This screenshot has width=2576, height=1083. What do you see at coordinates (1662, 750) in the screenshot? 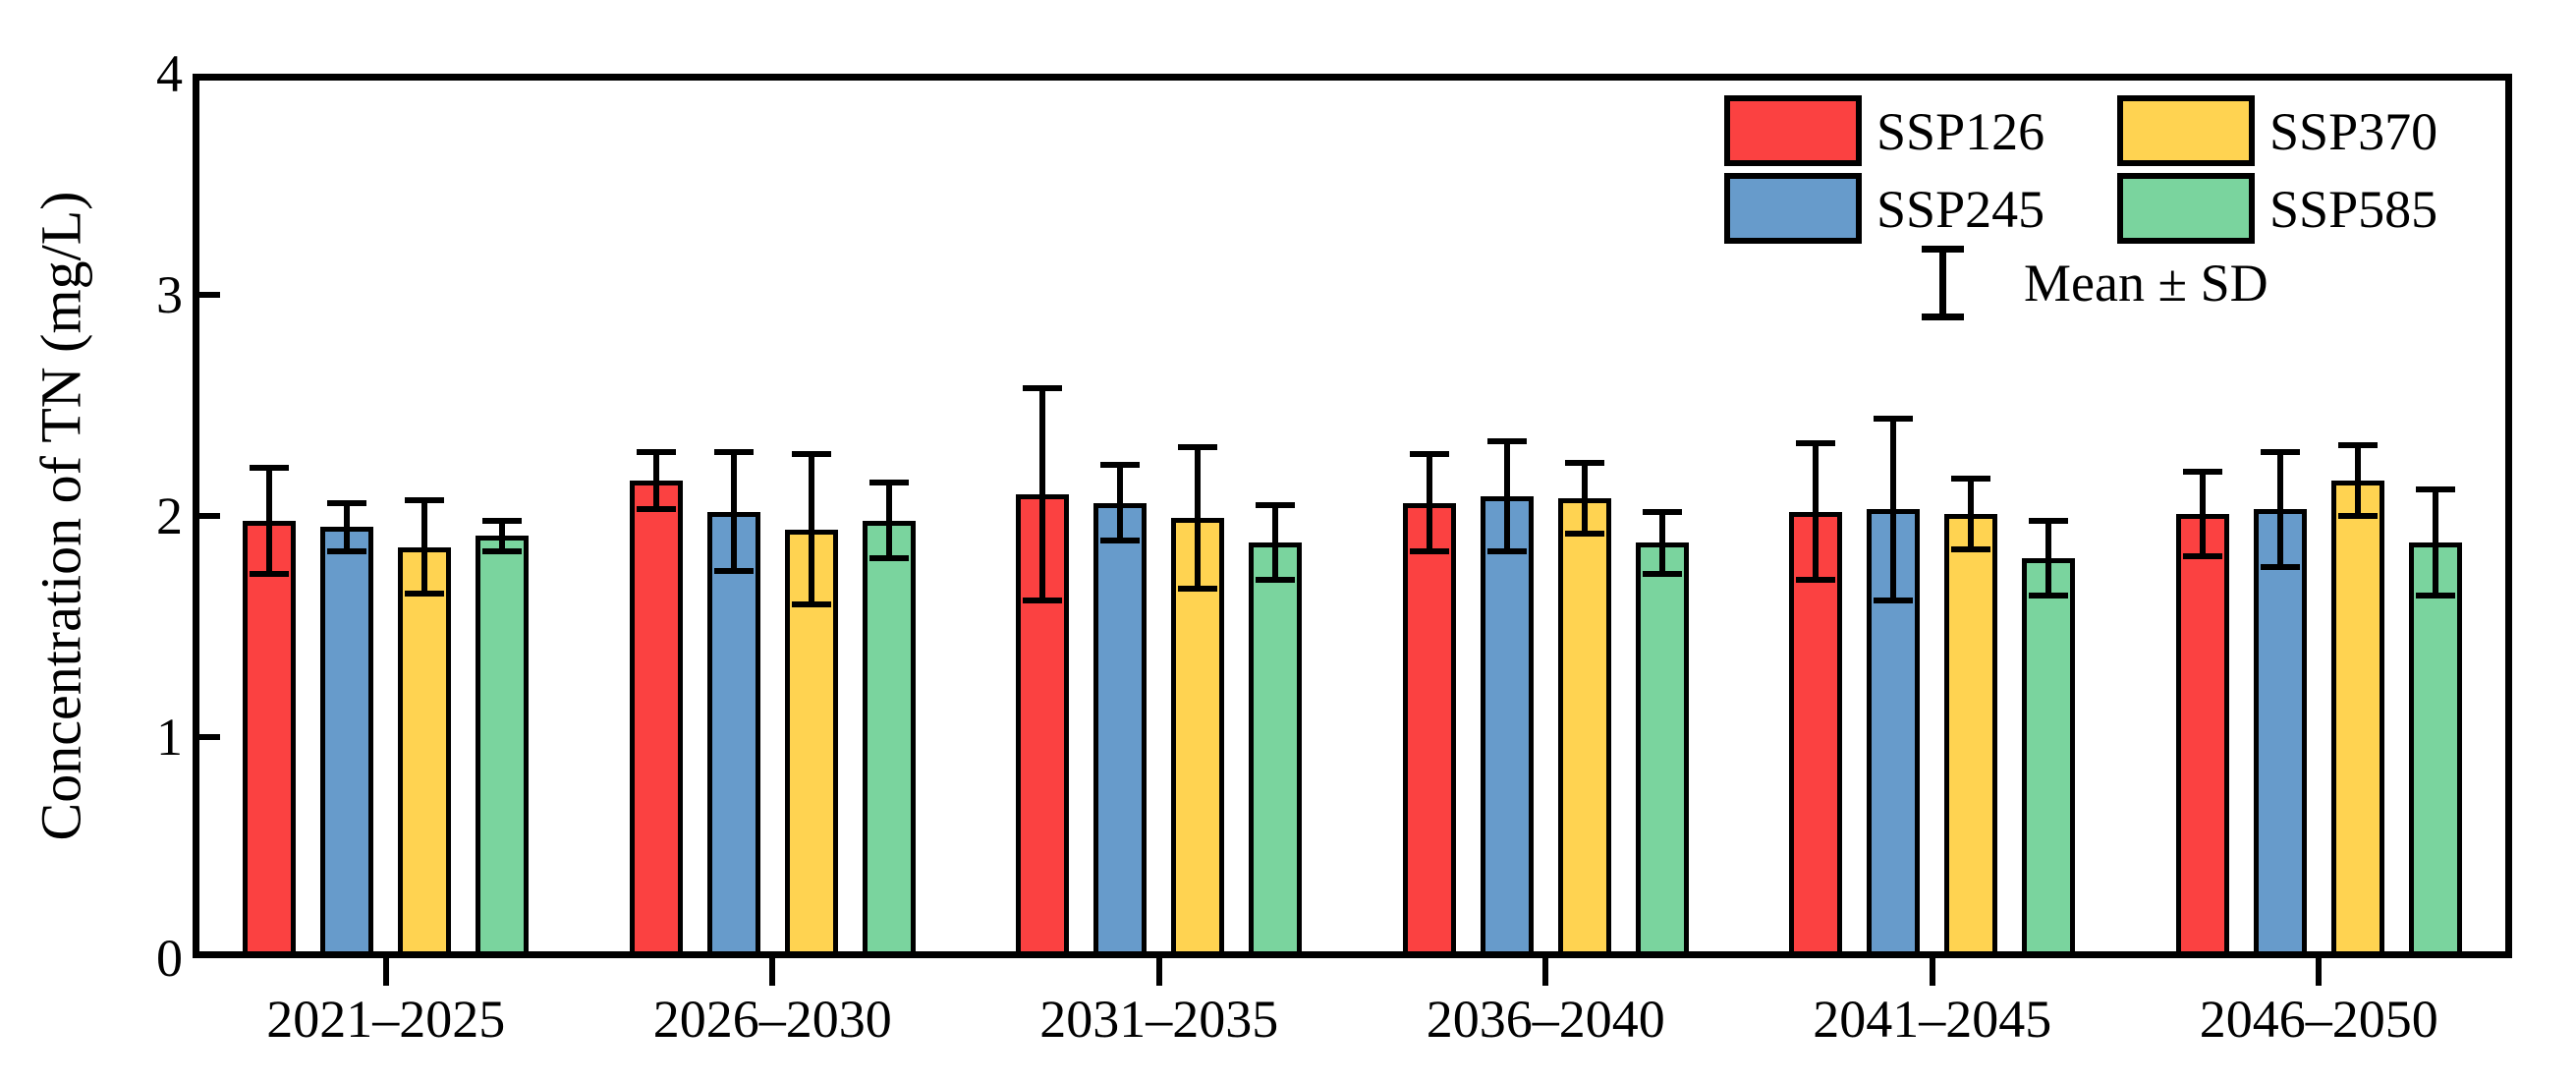
I see `bar-ssp585-group4` at bounding box center [1662, 750].